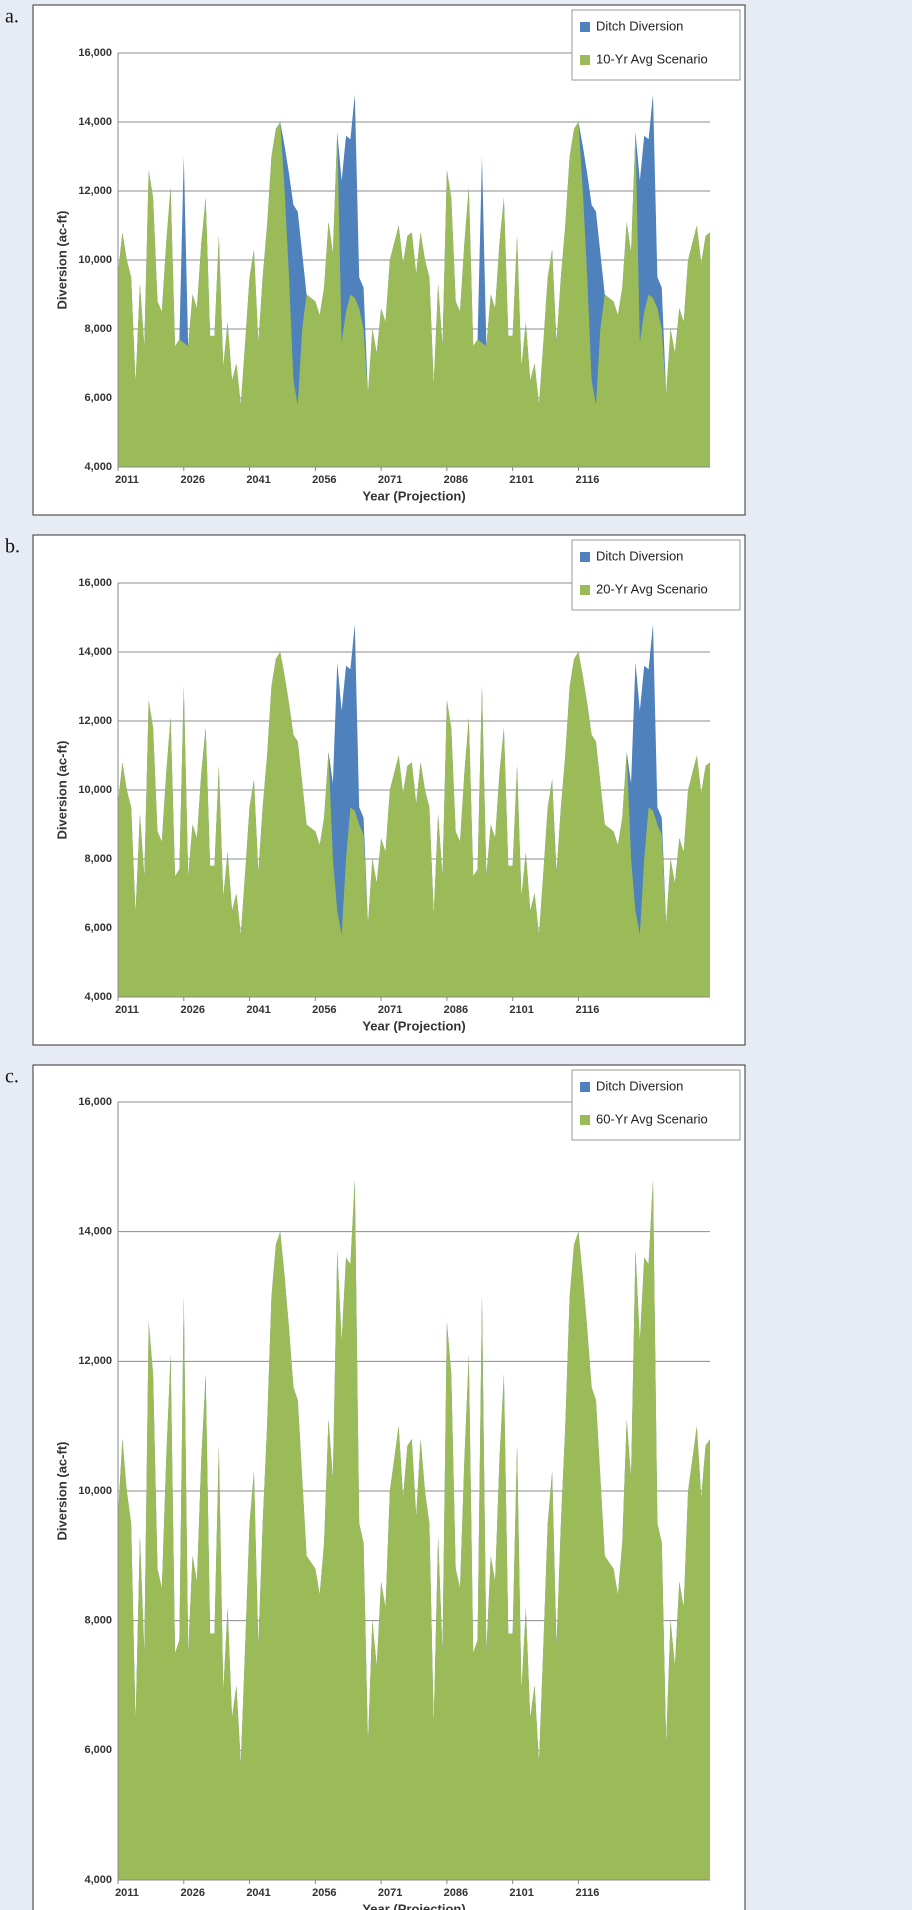 Image resolution: width=912 pixels, height=1910 pixels. I want to click on panel-label: c., so click(12, 1077).